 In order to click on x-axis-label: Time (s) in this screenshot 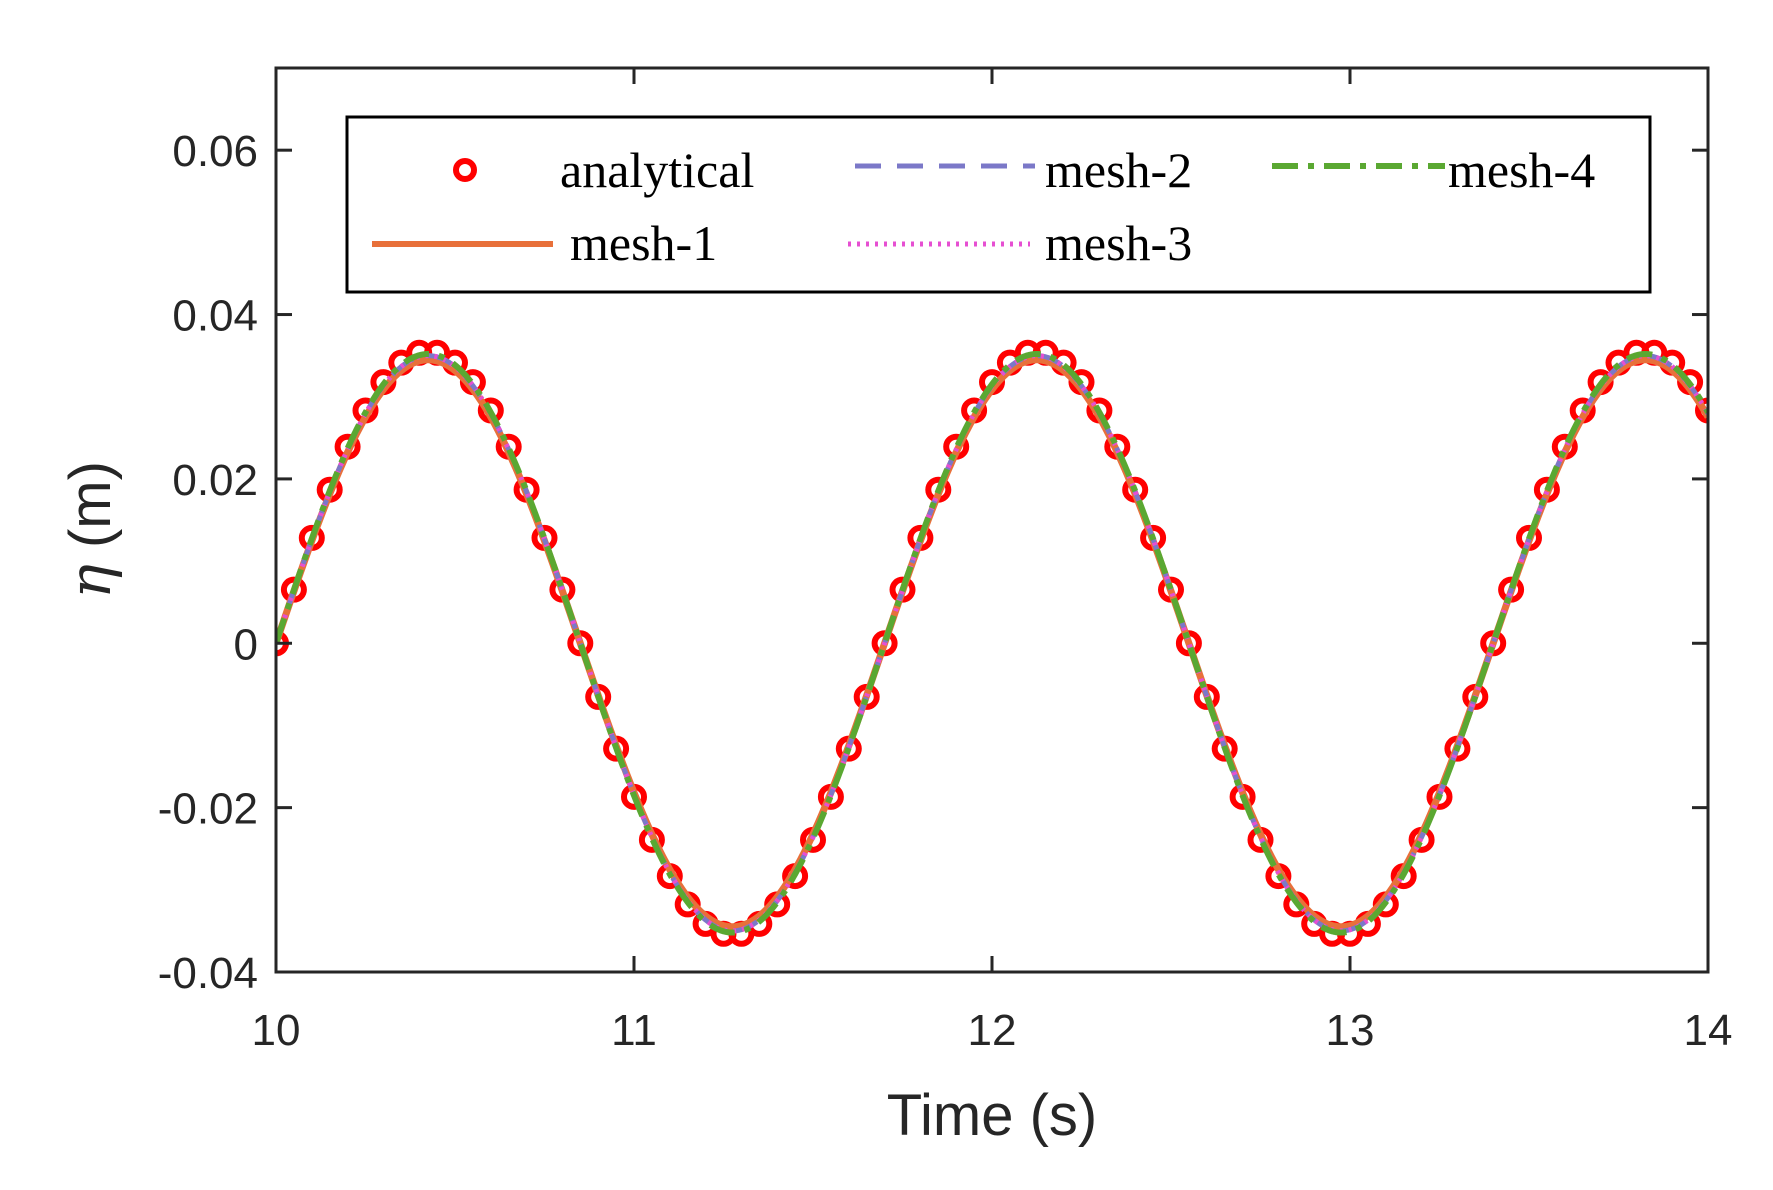, I will do `click(992, 1115)`.